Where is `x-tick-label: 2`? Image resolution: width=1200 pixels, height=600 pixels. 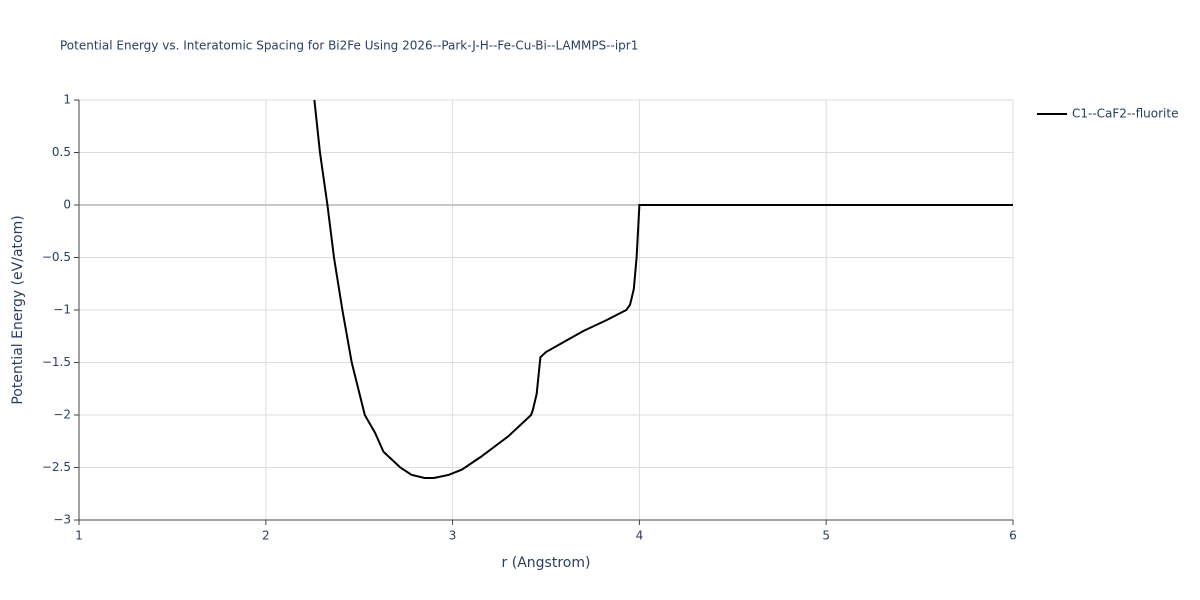
x-tick-label: 2 is located at coordinates (266, 536).